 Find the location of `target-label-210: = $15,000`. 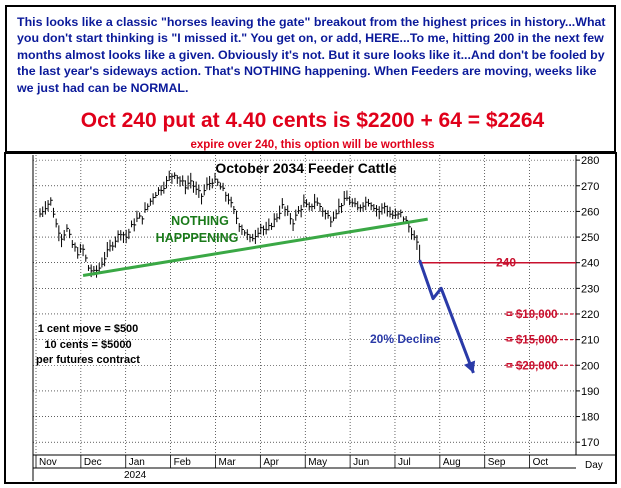

target-label-210: = $15,000 is located at coordinates (531, 341).